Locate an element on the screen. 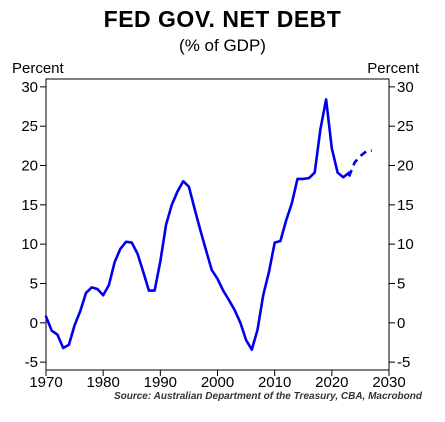 This screenshot has width=445, height=422. x-tick-label: 2010 is located at coordinates (274, 382).